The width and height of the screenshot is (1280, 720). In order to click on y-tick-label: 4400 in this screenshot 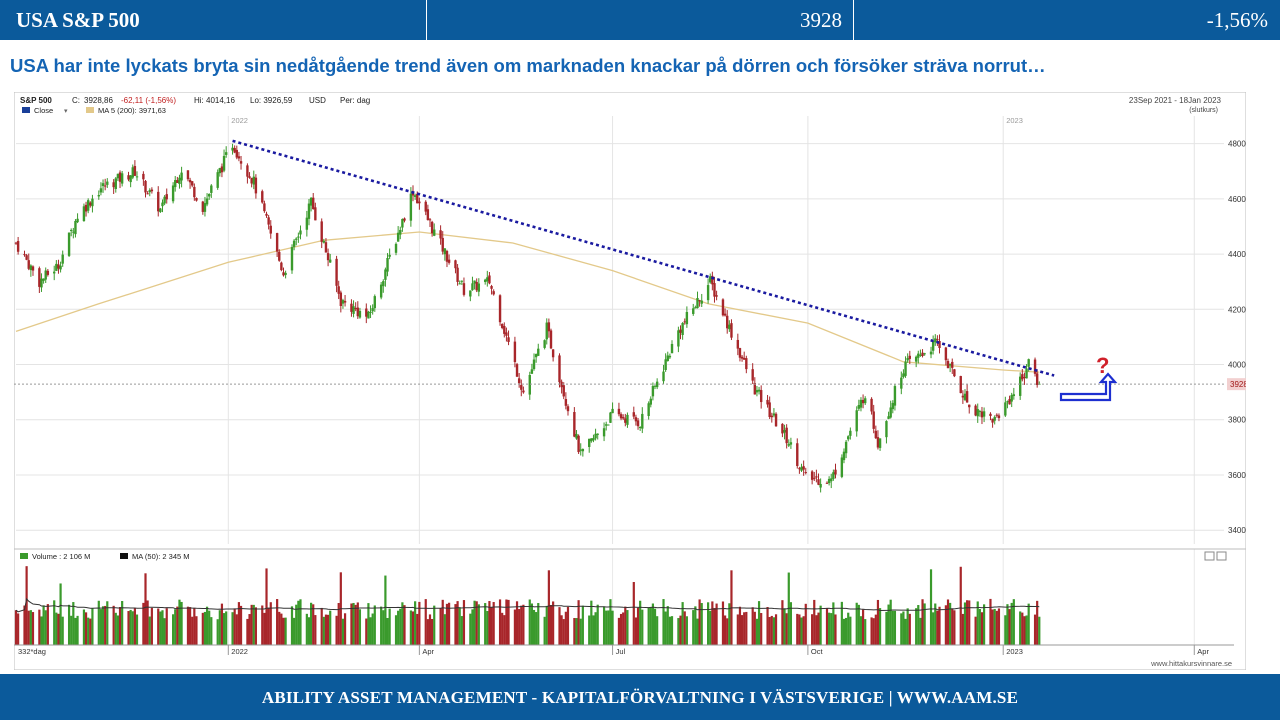, I will do `click(1237, 254)`.